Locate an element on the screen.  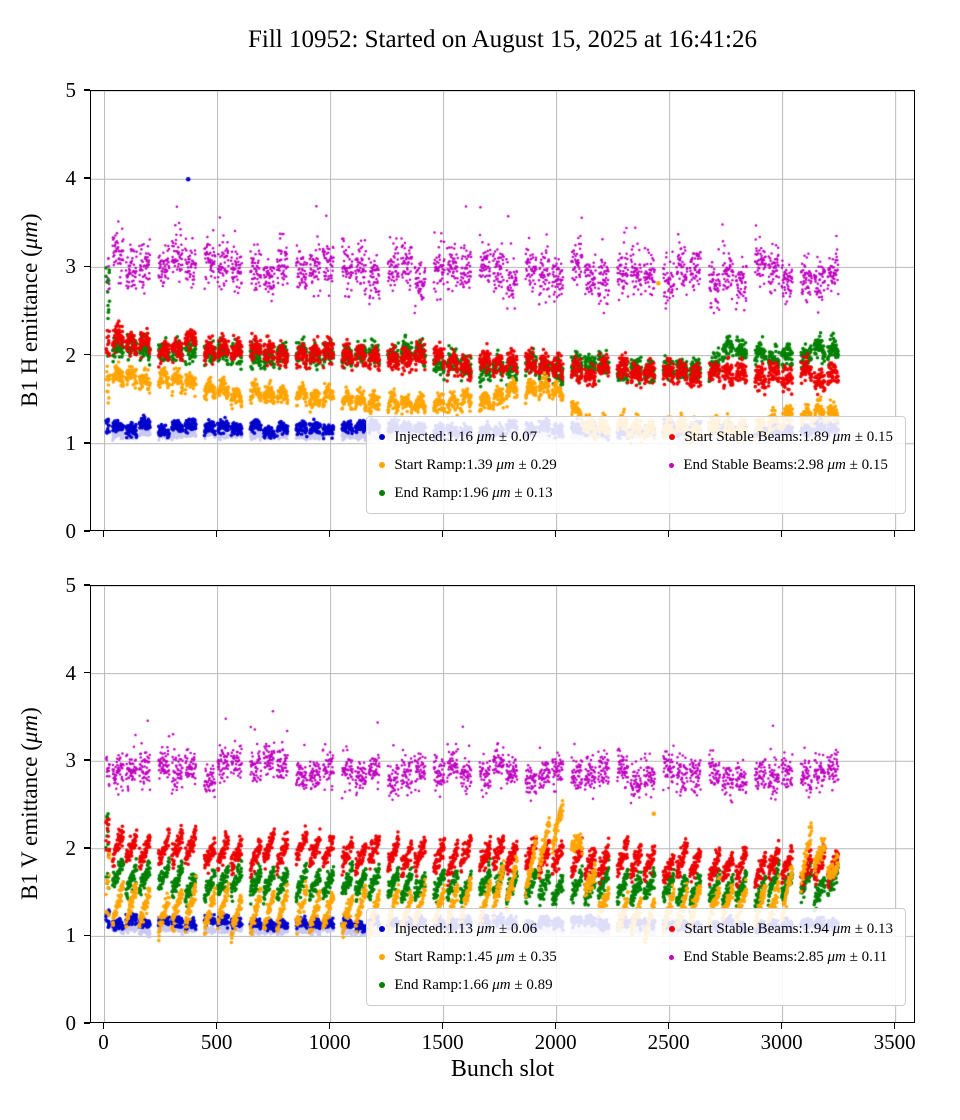
legend-label: Start Stable Beams:1.94 μm ± 0.13 is located at coordinates (788, 928).